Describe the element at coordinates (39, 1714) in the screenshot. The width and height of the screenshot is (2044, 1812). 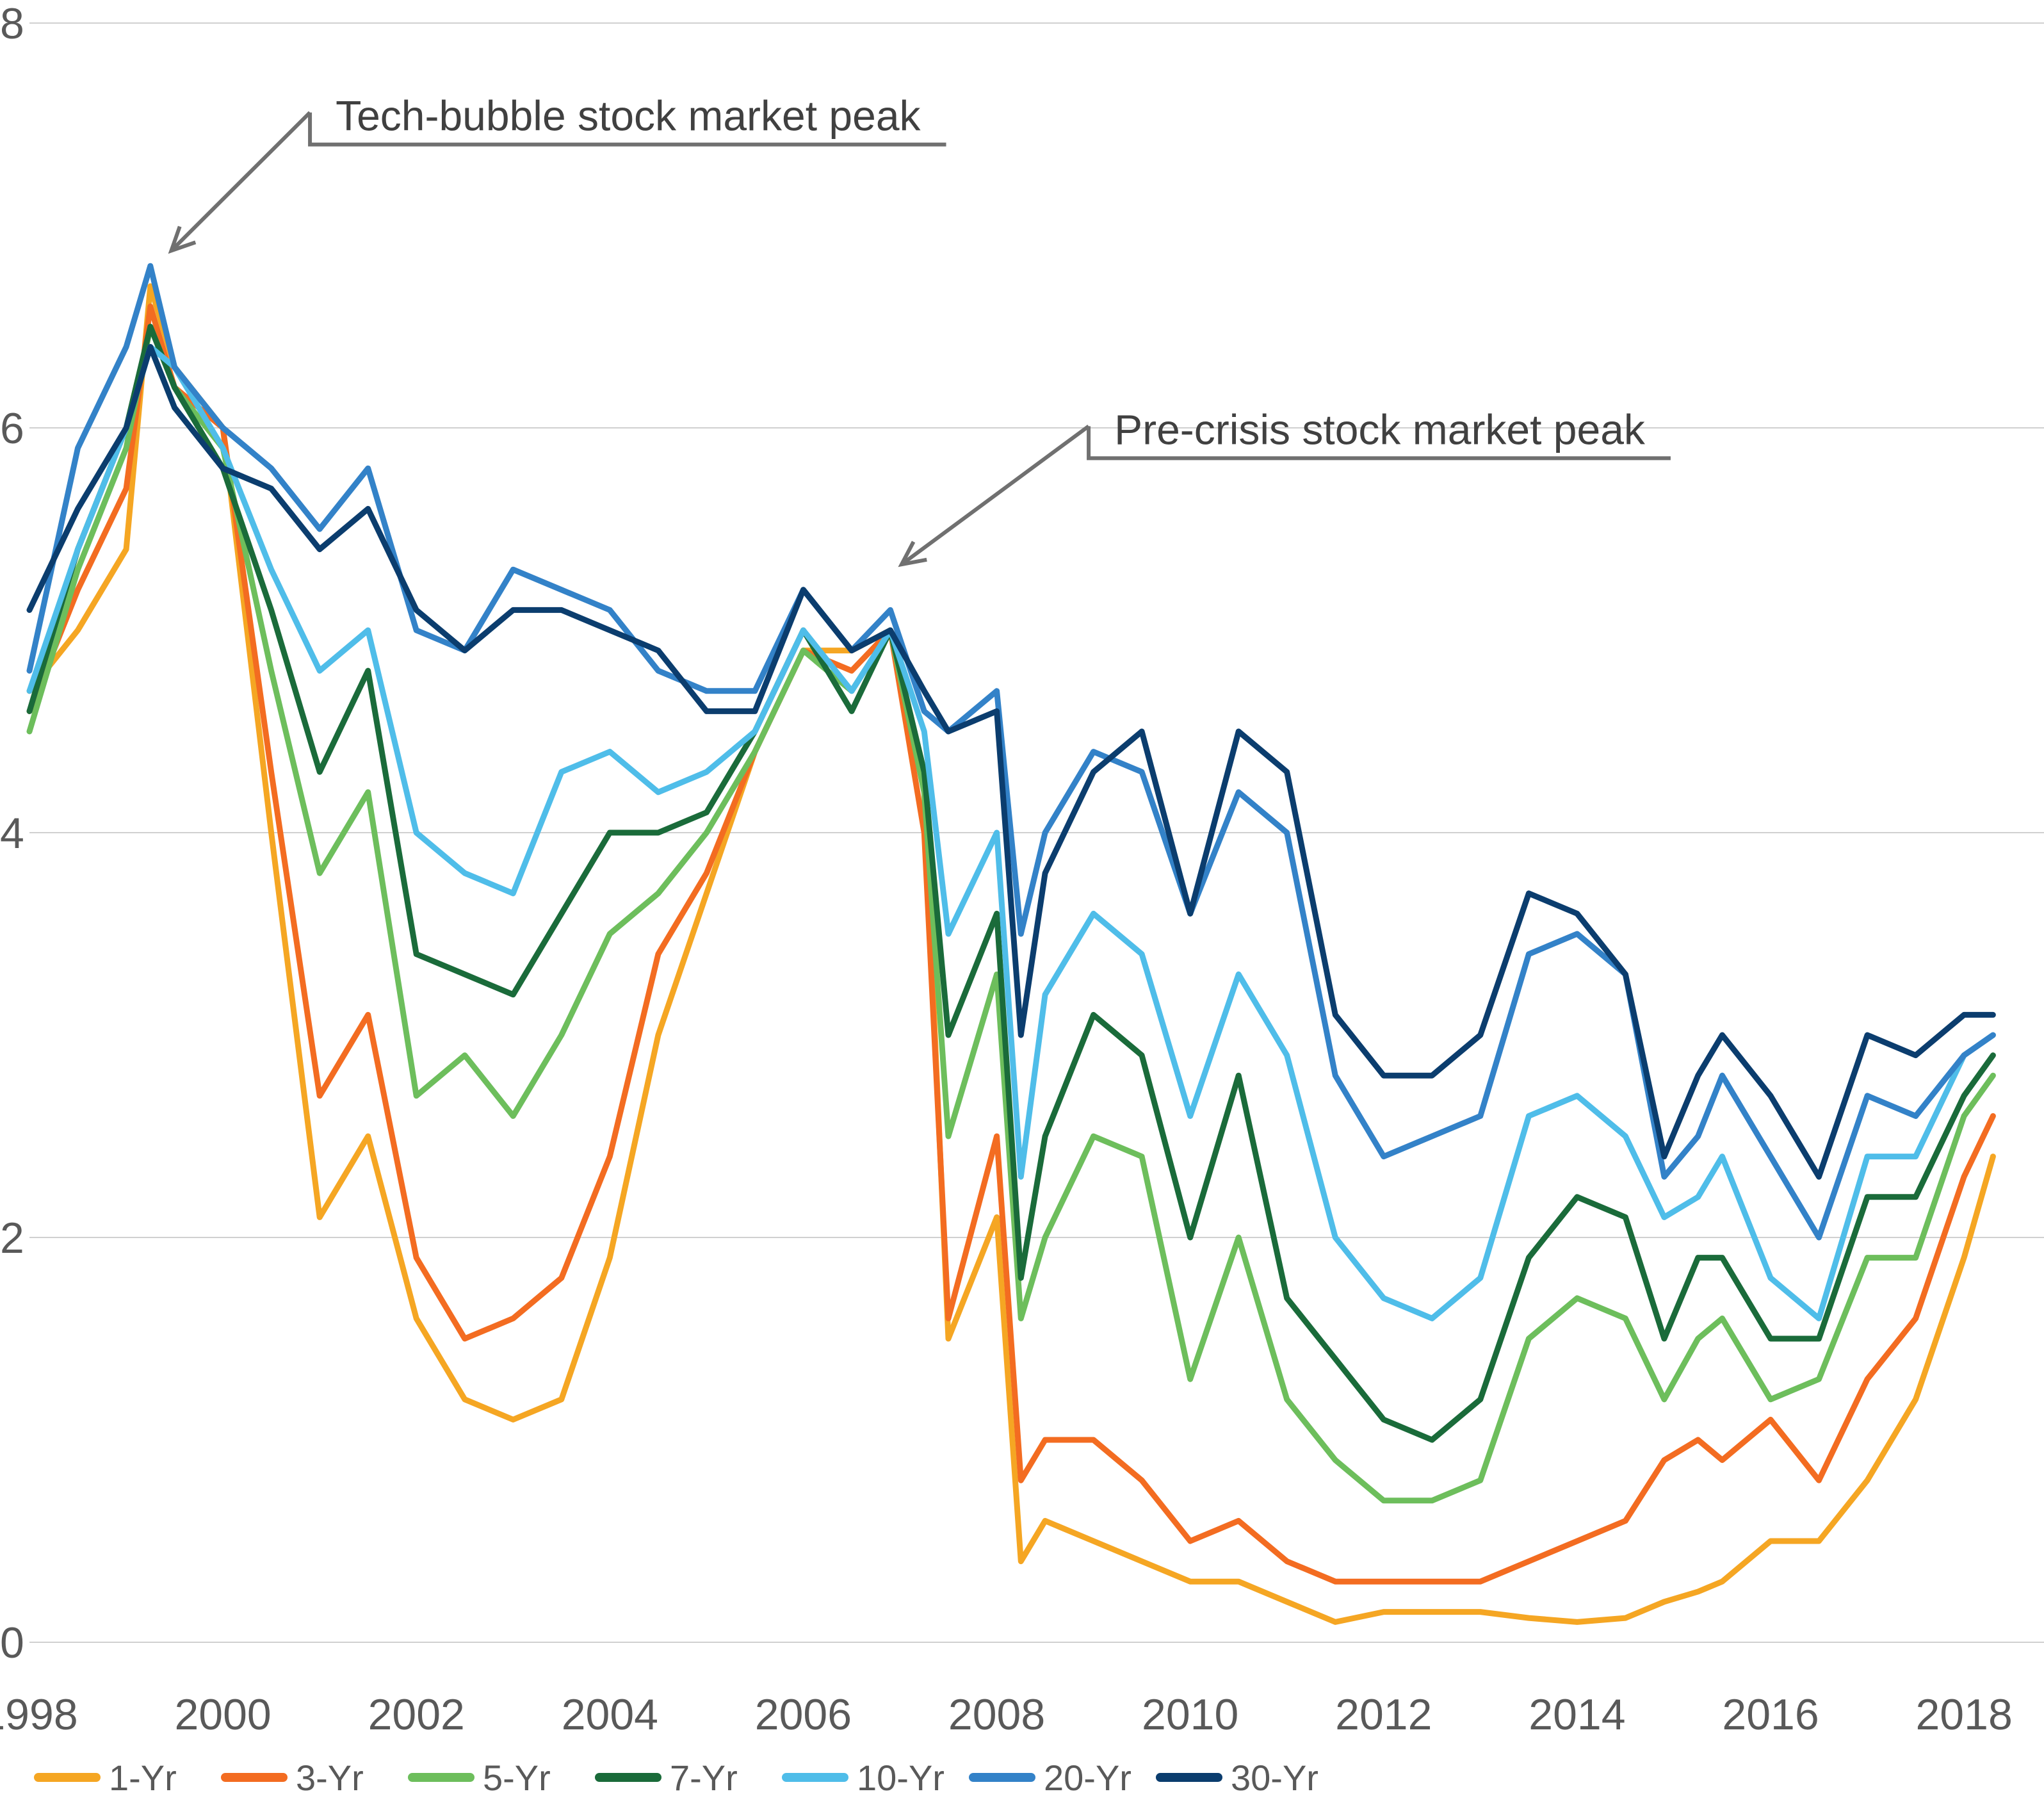
I see `x-tick-label: 1998` at that location.